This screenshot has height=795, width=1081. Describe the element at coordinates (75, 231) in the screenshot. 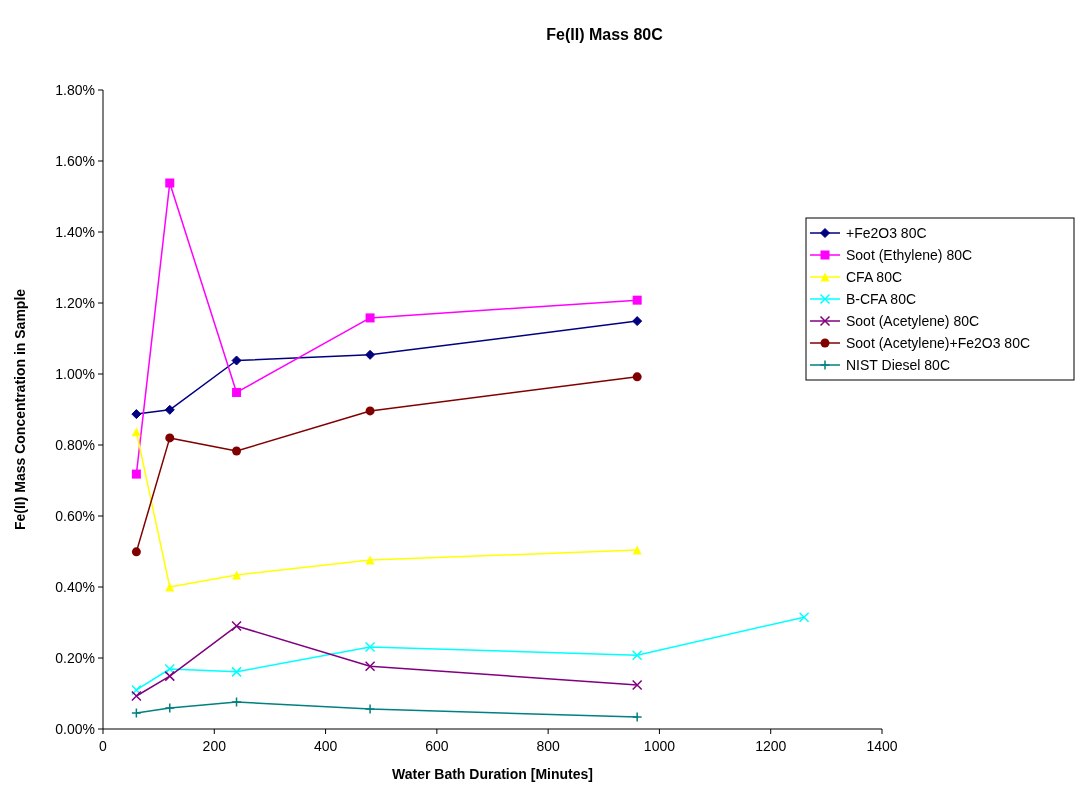

I see `y-tick-label: 1.40%` at that location.